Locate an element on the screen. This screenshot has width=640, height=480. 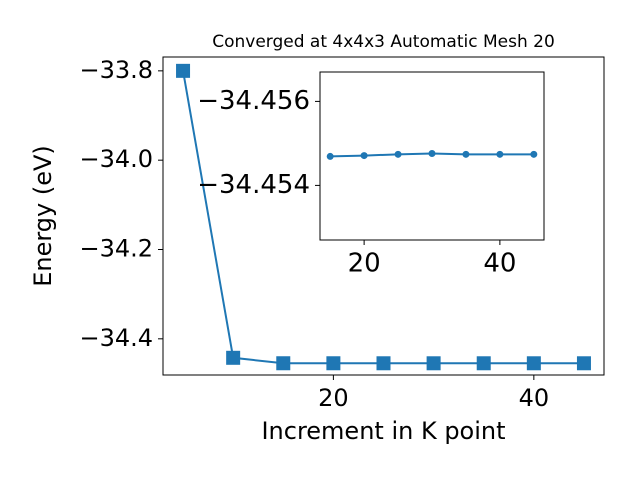
axes-frame is located at coordinates (432, 156).